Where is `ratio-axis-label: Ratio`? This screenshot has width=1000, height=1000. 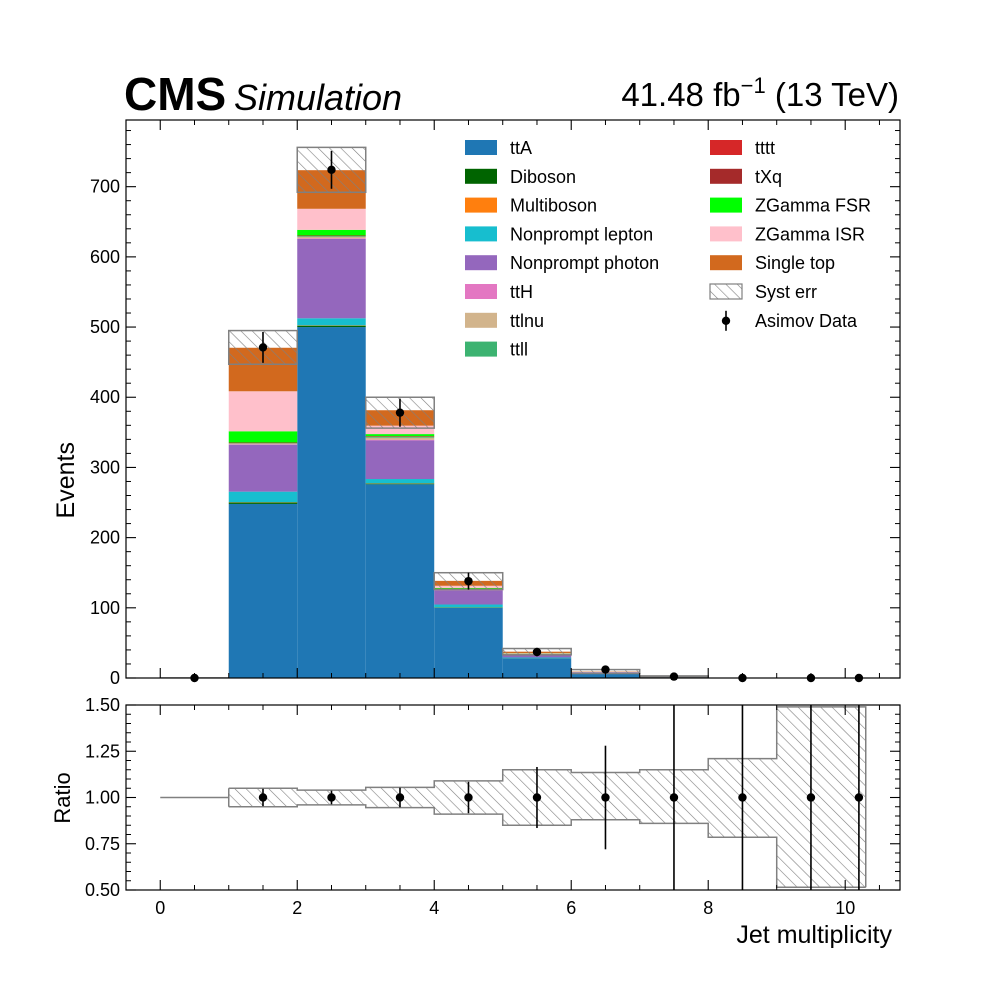
ratio-axis-label: Ratio is located at coordinates (62, 797).